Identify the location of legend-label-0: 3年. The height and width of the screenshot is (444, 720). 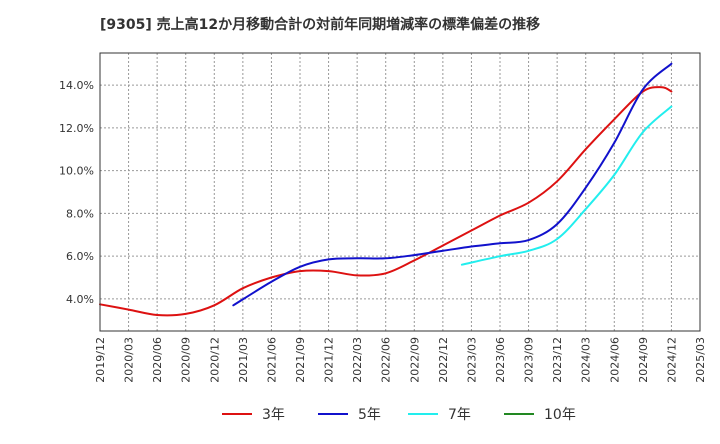
(273, 415).